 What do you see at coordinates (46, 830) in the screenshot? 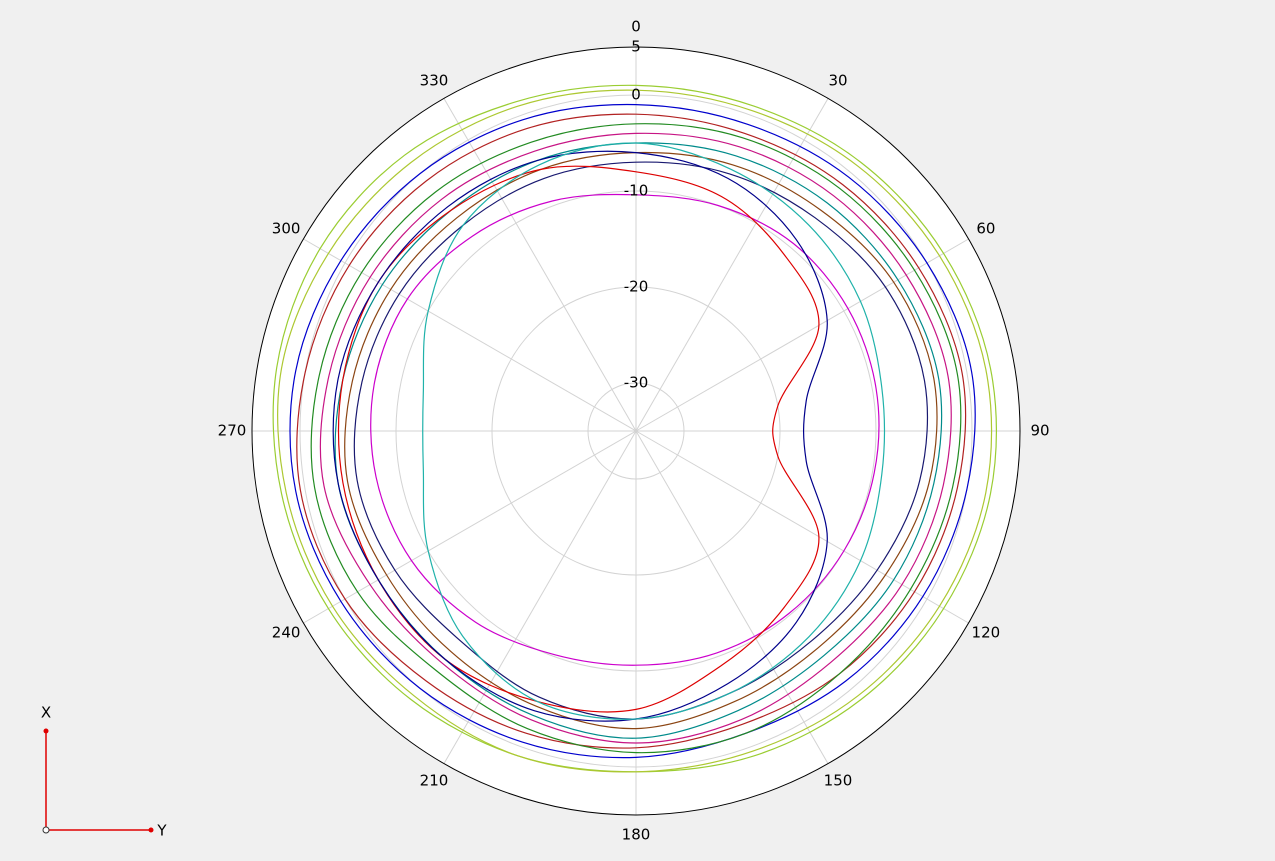
I see `icon-origin` at bounding box center [46, 830].